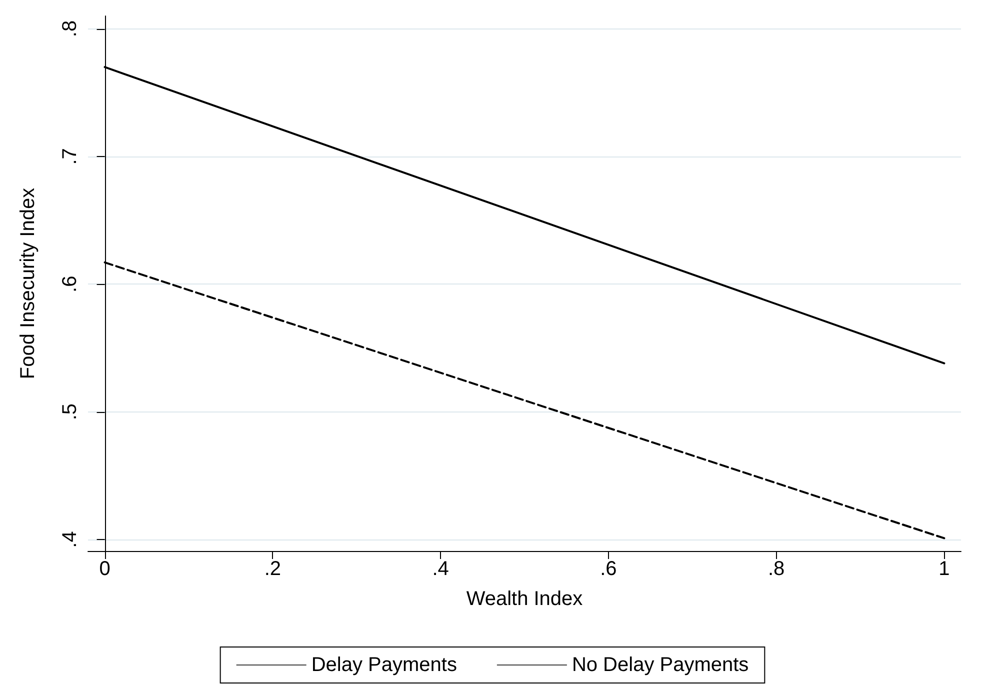  Describe the element at coordinates (70, 539) in the screenshot. I see `y-tick-label: .4` at that location.